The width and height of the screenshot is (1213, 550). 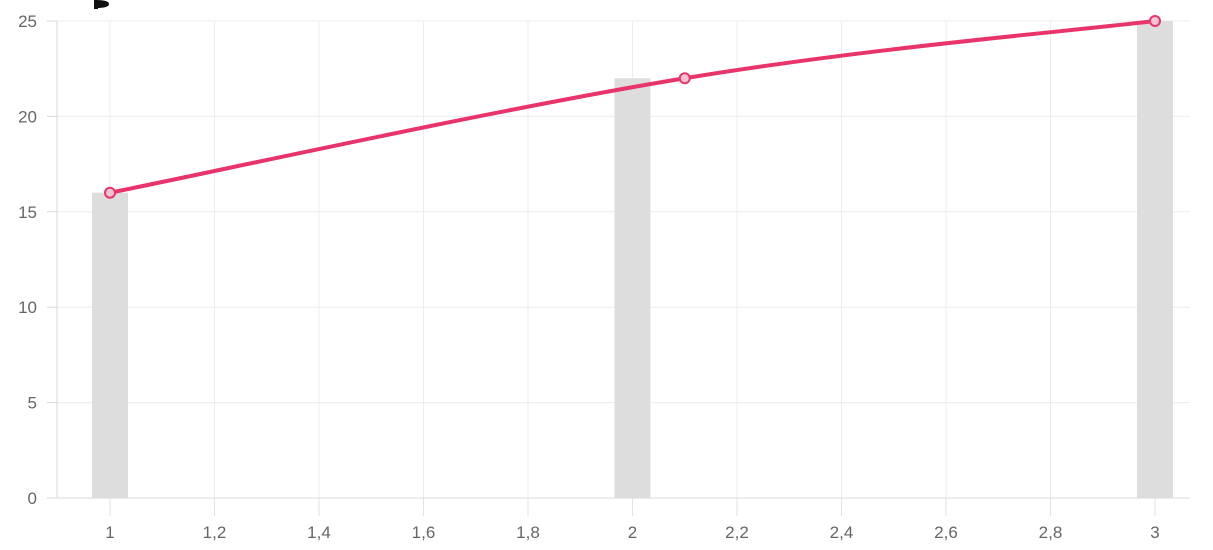 What do you see at coordinates (215, 532) in the screenshot?
I see `x-tick-label: 1,2` at bounding box center [215, 532].